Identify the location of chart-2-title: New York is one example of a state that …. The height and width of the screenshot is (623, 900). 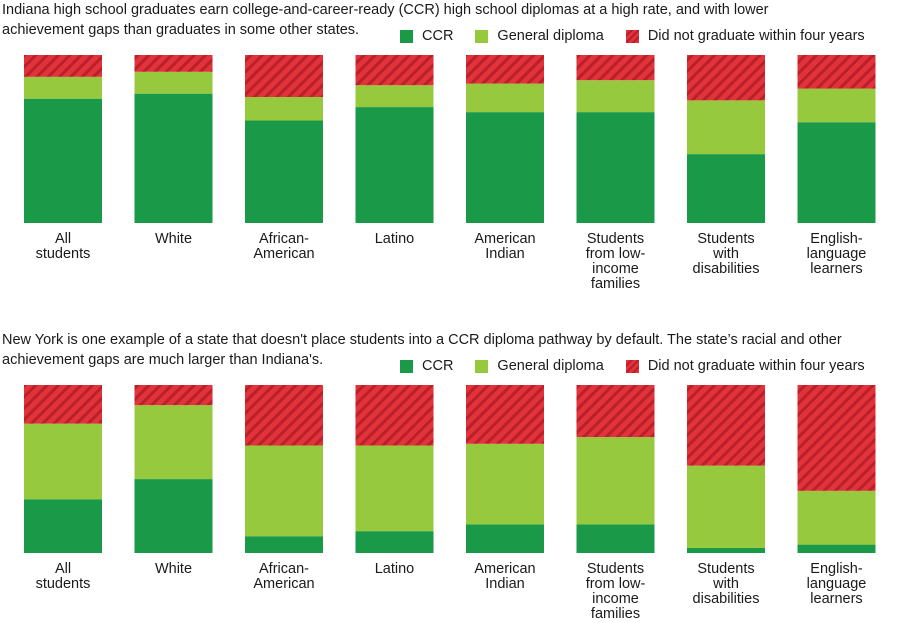
(422, 350).